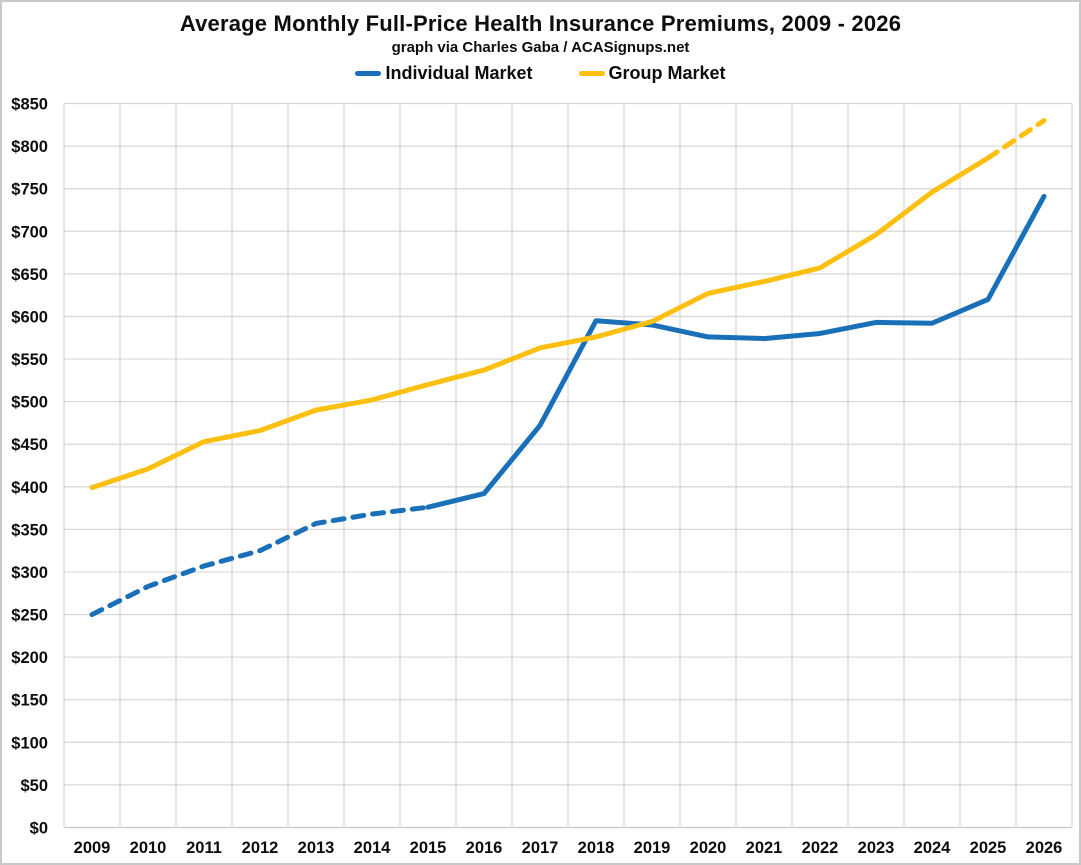 The height and width of the screenshot is (865, 1081). What do you see at coordinates (933, 848) in the screenshot?
I see `x-tick-label: 2024` at bounding box center [933, 848].